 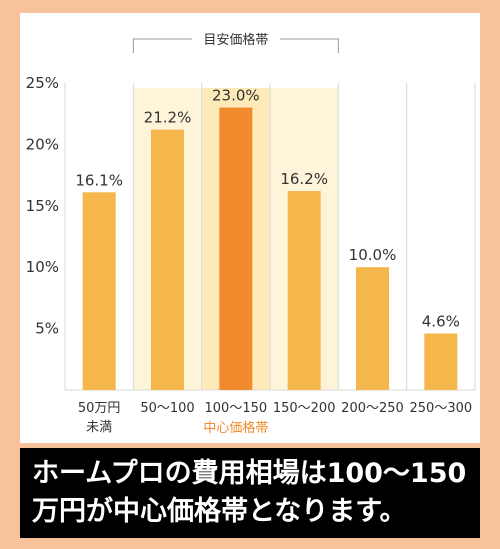 I want to click on caption-line-1: ホームプロの費用相場は100〜150, so click(x=249, y=473).